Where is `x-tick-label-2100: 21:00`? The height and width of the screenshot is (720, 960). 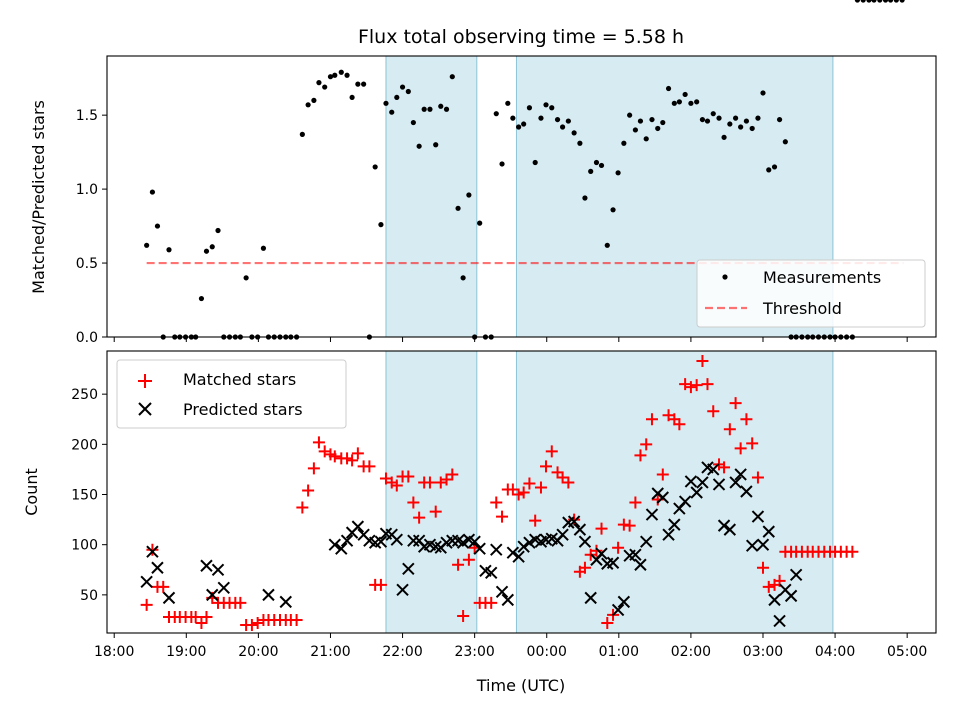 x-tick-label-2100: 21:00 is located at coordinates (330, 652).